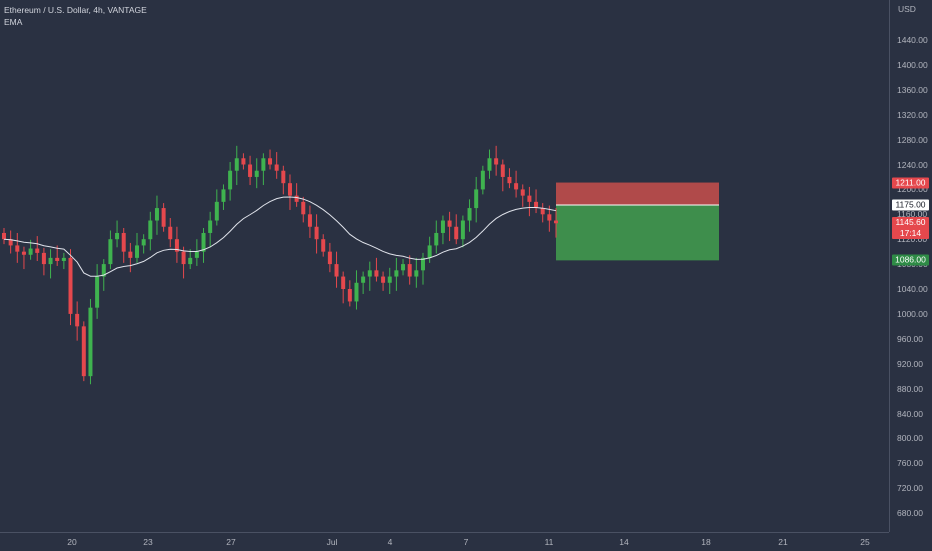  Describe the element at coordinates (390, 542) in the screenshot. I see `time-tick-label: 4` at that location.